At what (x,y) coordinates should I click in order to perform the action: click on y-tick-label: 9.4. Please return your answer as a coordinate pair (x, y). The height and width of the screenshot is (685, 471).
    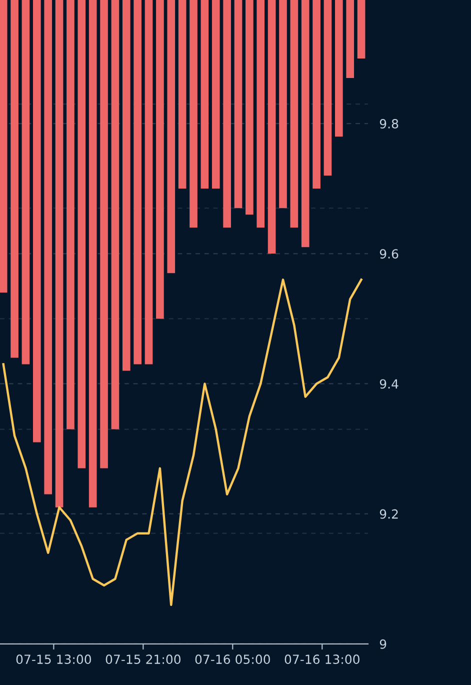
    Looking at the image, I should click on (389, 384).